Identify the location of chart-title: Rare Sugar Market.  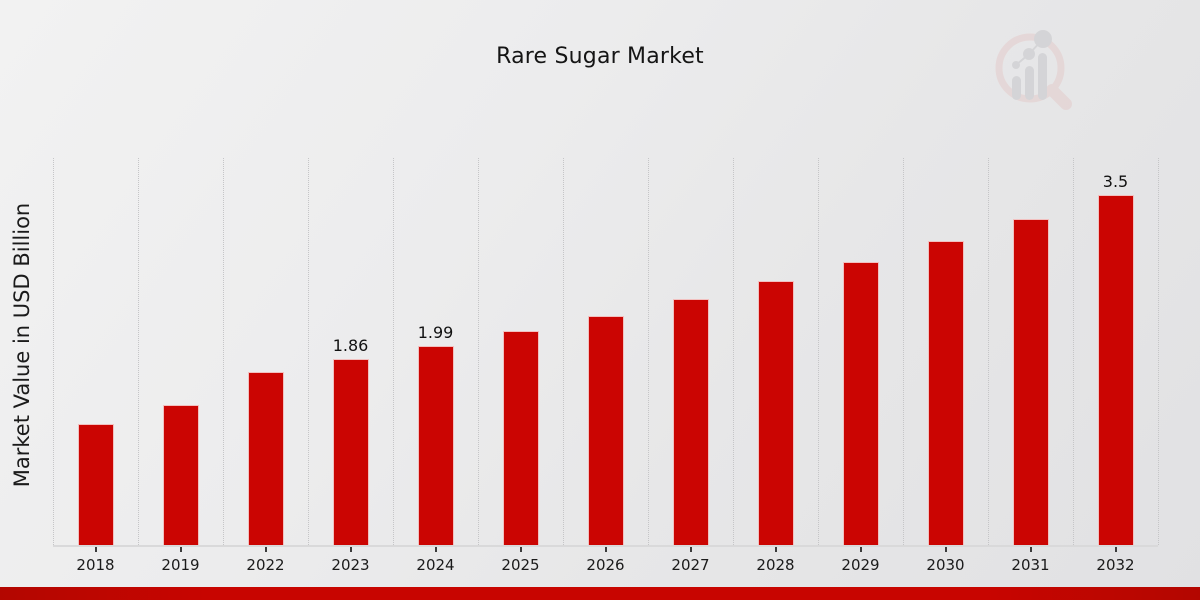
(600, 56).